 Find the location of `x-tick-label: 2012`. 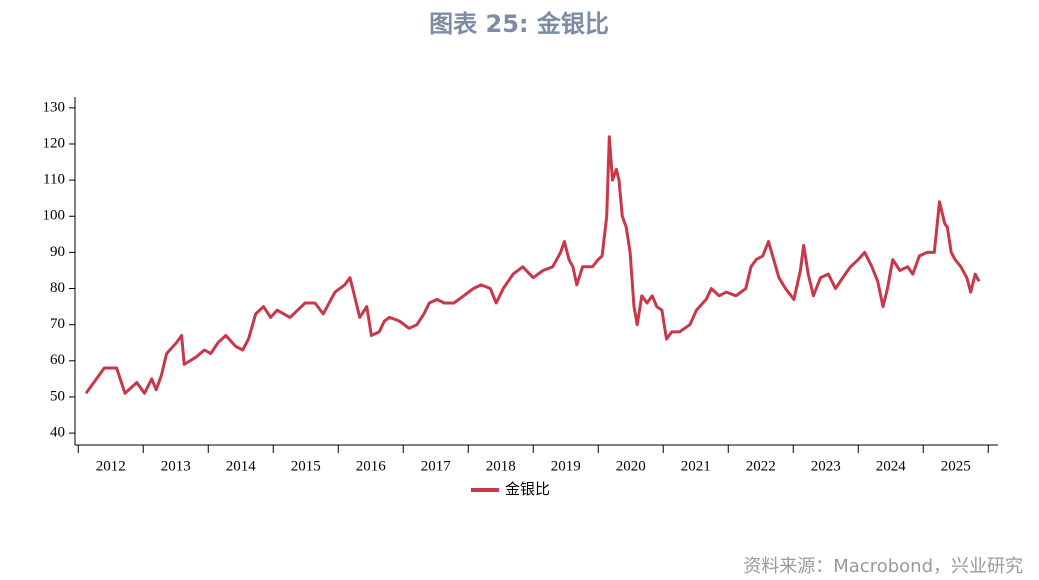

x-tick-label: 2012 is located at coordinates (111, 466).